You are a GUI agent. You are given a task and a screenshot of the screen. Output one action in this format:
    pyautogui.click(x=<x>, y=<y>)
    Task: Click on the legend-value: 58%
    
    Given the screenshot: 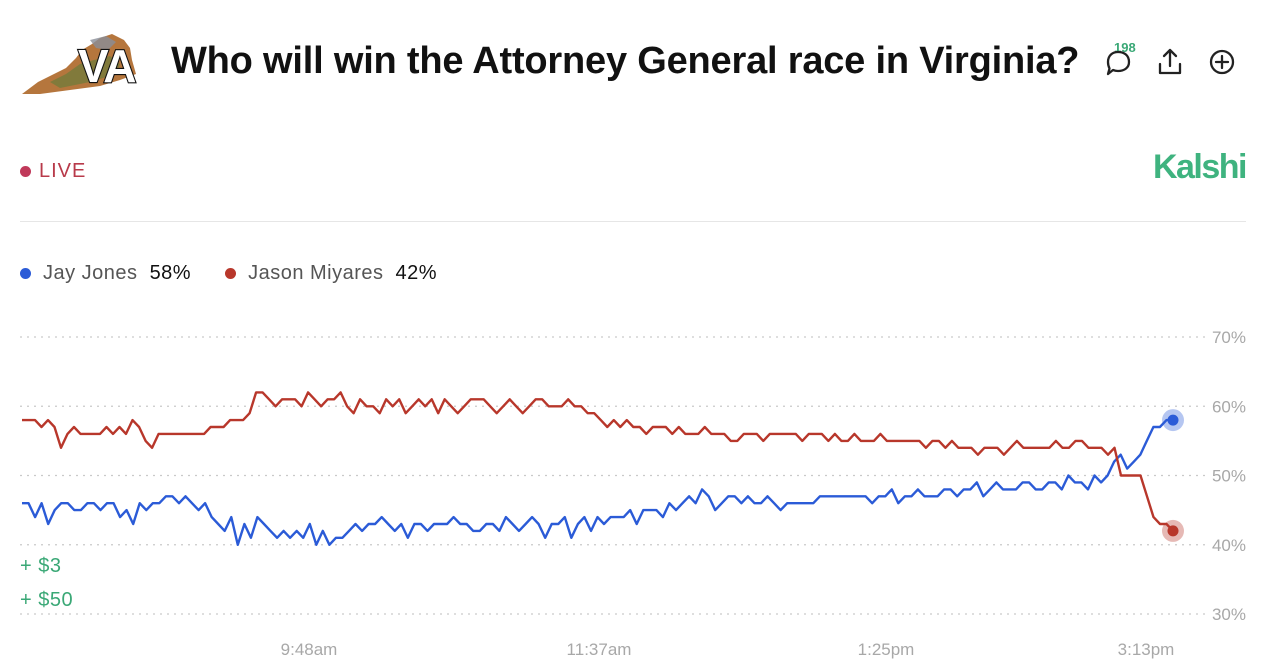 What is the action you would take?
    pyautogui.click(x=170, y=273)
    